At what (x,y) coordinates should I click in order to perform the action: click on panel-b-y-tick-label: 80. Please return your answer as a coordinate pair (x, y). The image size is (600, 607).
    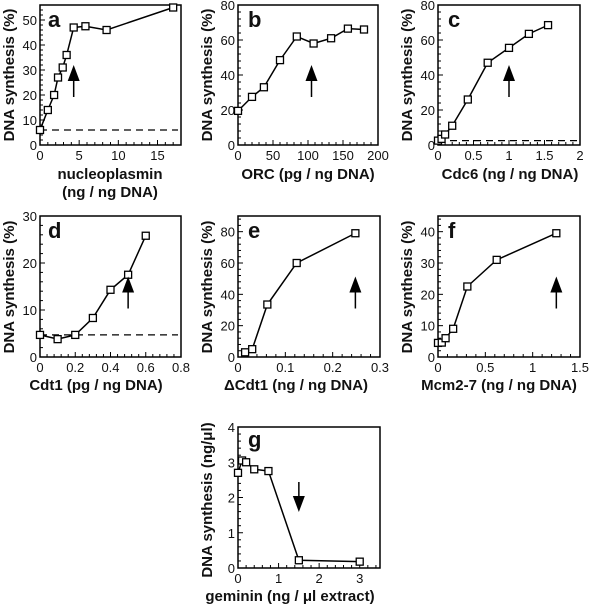
    Looking at the image, I should click on (228, 6).